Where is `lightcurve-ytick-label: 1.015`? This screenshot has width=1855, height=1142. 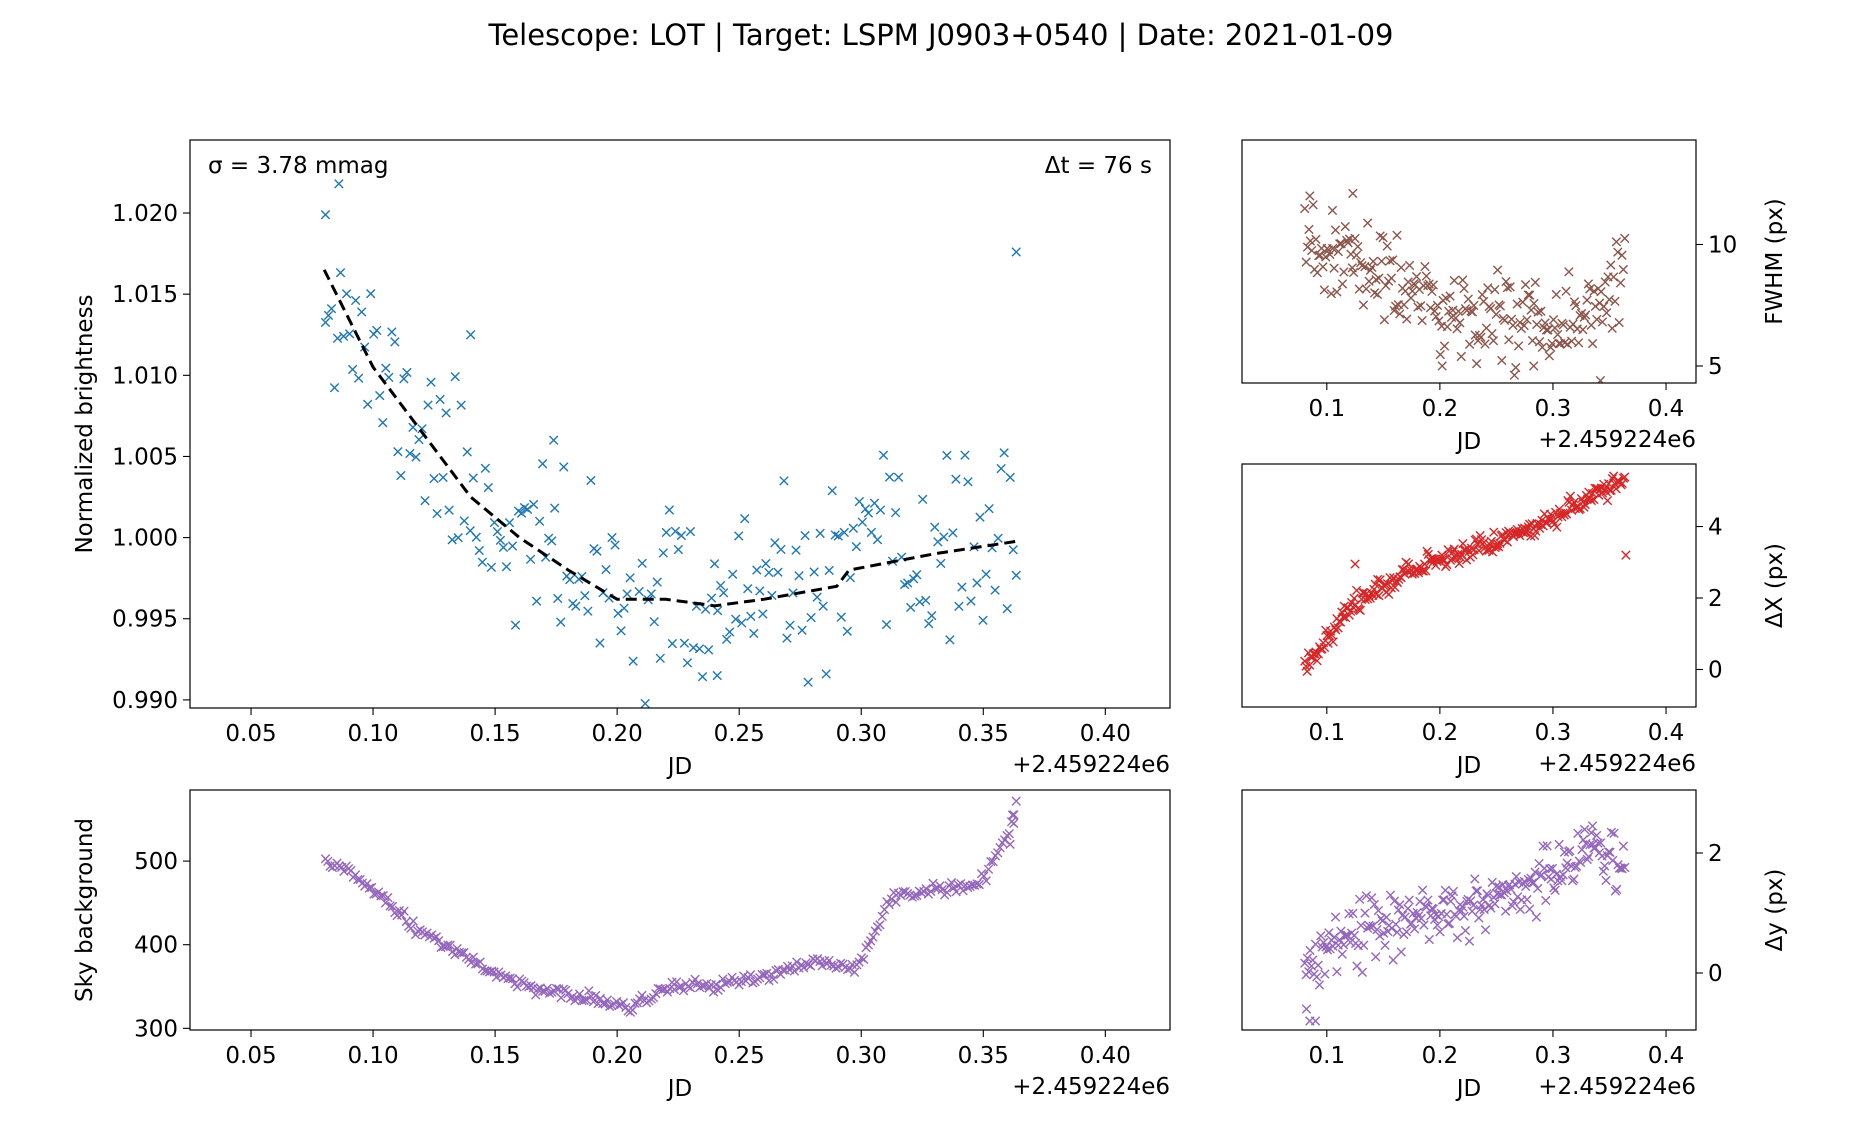 lightcurve-ytick-label: 1.015 is located at coordinates (145, 295).